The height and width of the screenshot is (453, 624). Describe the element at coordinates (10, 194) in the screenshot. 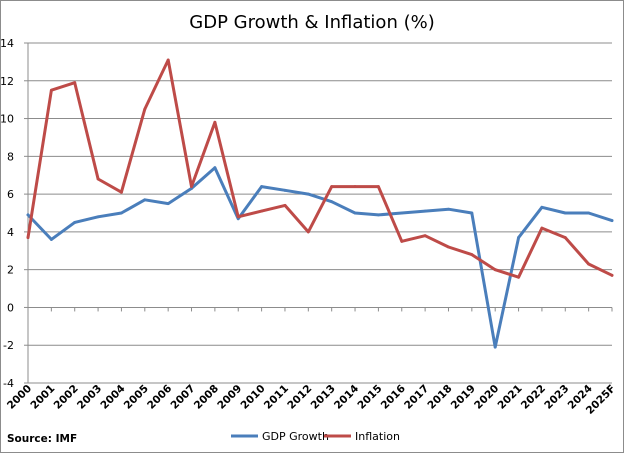

I see `y-tick-label: 6` at that location.